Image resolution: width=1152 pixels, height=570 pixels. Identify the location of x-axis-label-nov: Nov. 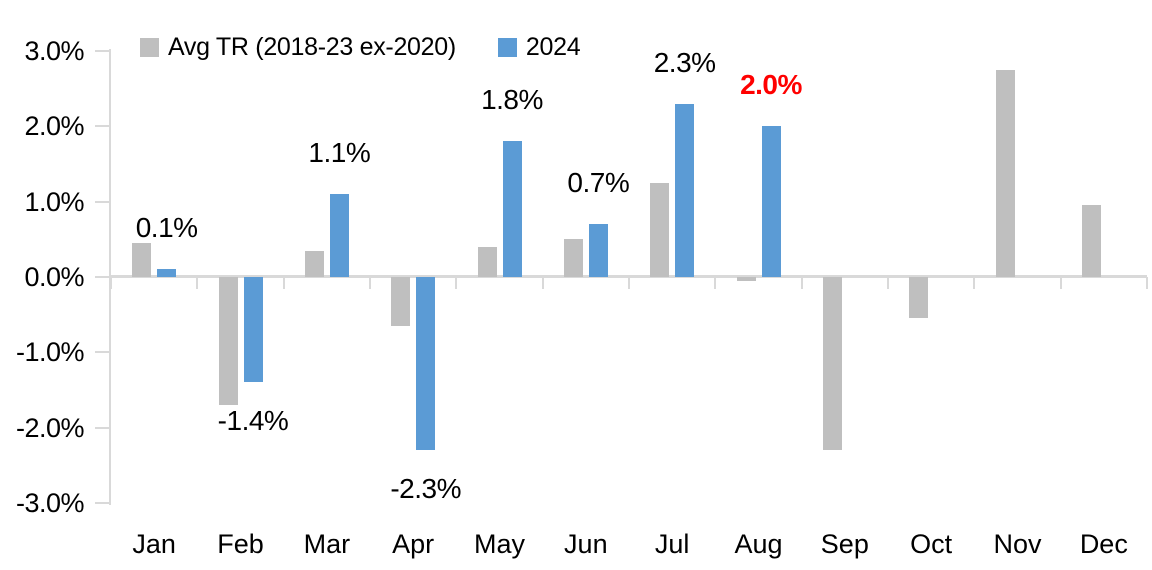
(1017, 544).